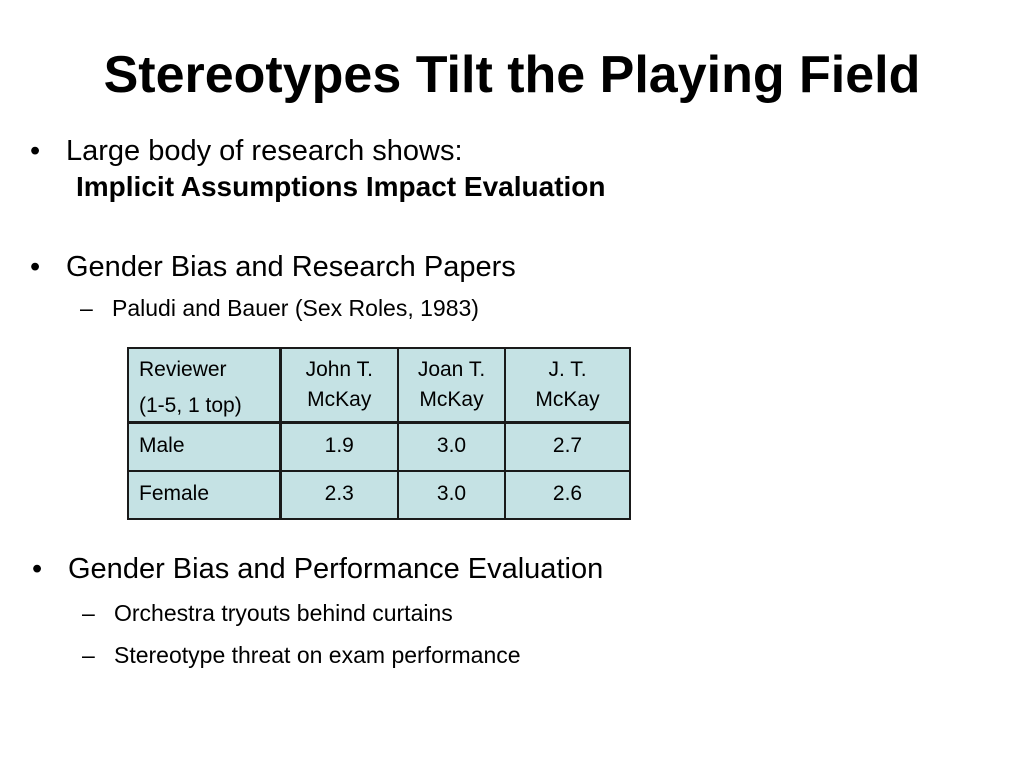  Describe the element at coordinates (336, 569) in the screenshot. I see `bullet-performance-text: Gender Bias and Performance Evaluation` at that location.